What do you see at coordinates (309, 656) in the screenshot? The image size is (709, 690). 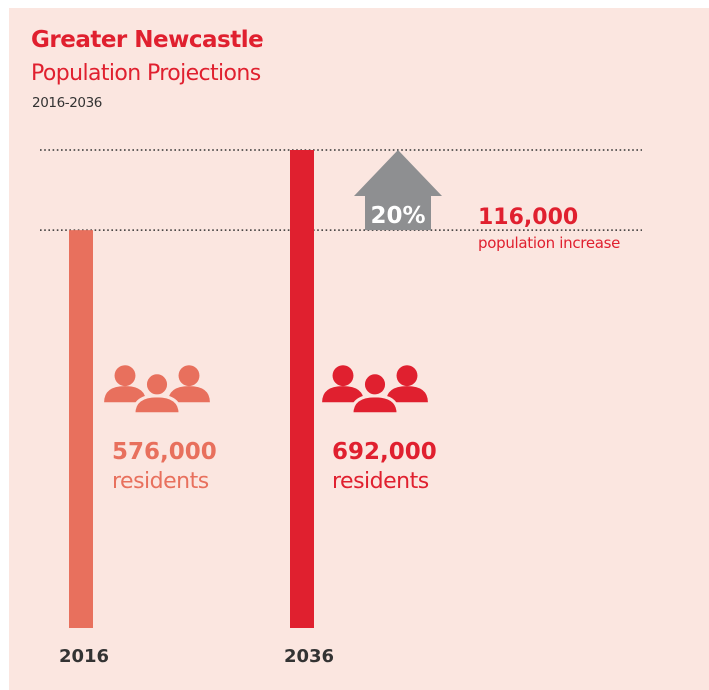 I see `year-label-2036: 2036` at bounding box center [309, 656].